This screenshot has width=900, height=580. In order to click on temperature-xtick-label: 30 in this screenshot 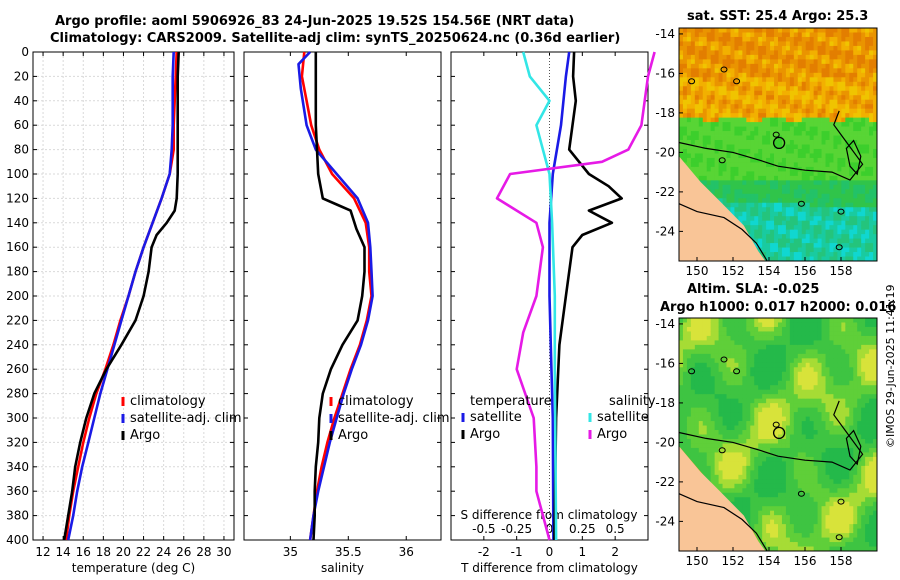, I will do `click(223, 552)`.